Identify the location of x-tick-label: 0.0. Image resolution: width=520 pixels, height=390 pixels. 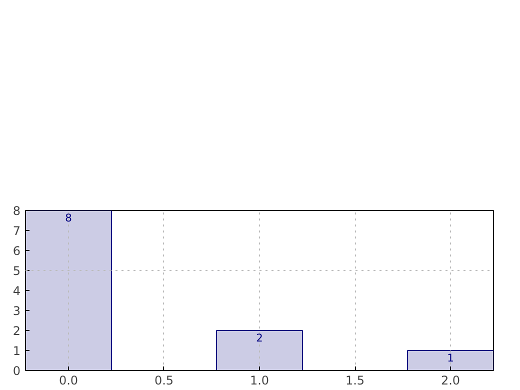
(68, 381).